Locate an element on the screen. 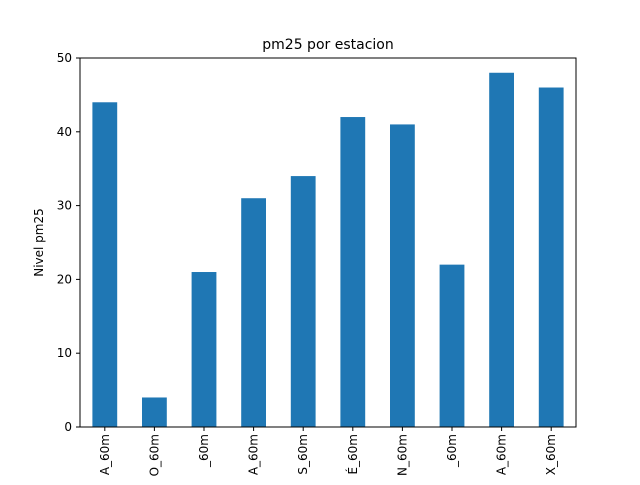 The width and height of the screenshot is (640, 485). y-tick-label: 30 is located at coordinates (64, 206).